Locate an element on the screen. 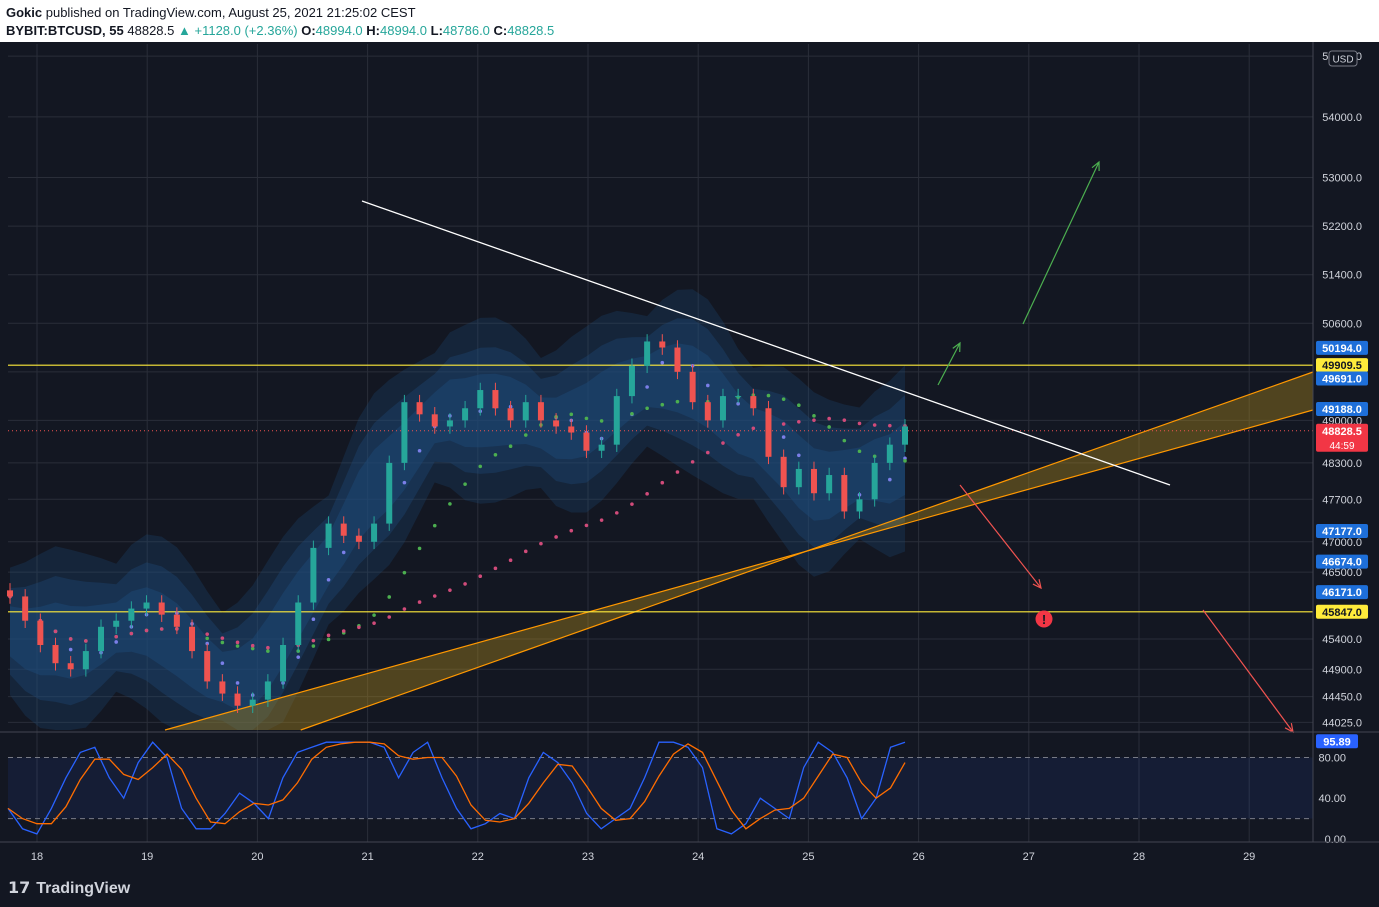  price-tick-label: 44900.0 is located at coordinates (1342, 670).